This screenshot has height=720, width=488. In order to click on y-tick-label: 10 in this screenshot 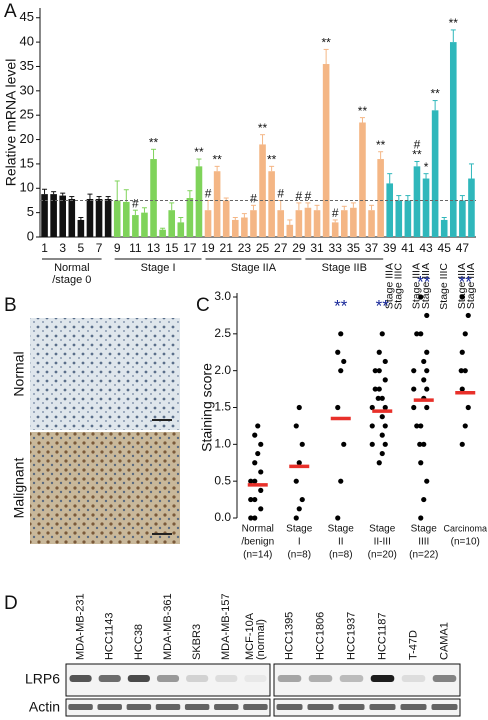, I will do `click(27, 187)`.